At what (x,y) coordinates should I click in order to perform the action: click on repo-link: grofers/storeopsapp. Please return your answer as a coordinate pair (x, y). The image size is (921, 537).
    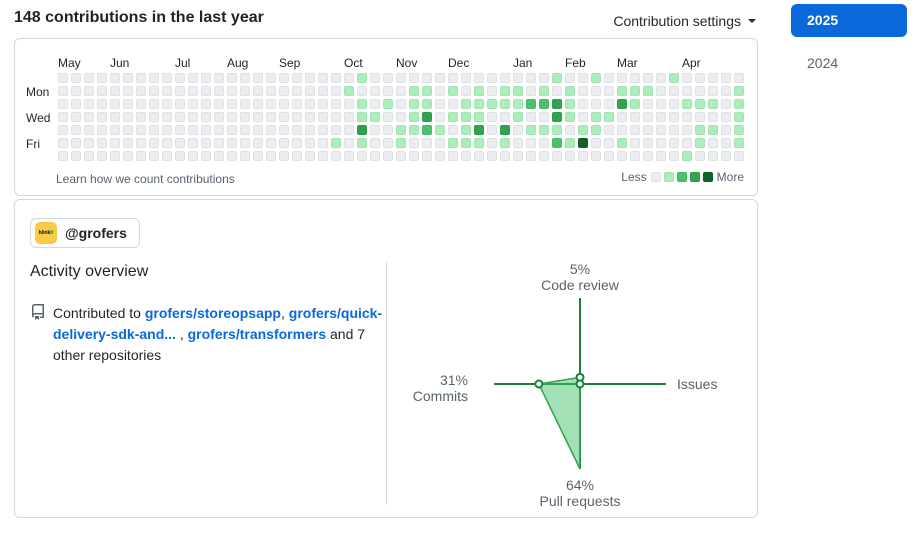
    Looking at the image, I should click on (212, 313).